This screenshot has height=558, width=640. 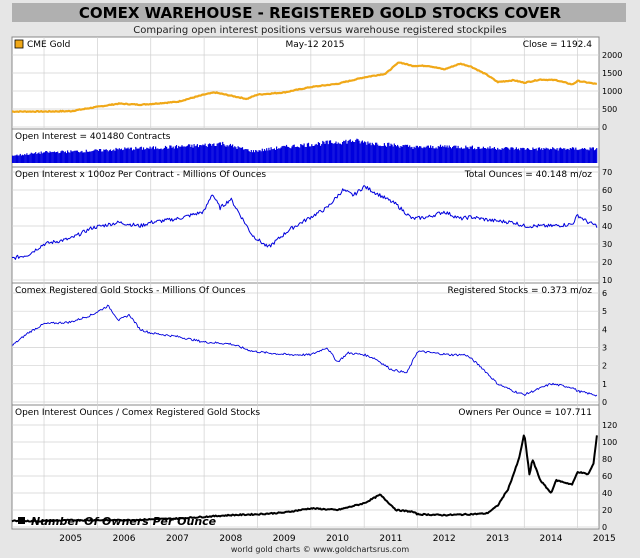 I want to click on owners-value: Owners Per Ounce = 107.711, so click(x=525, y=413).